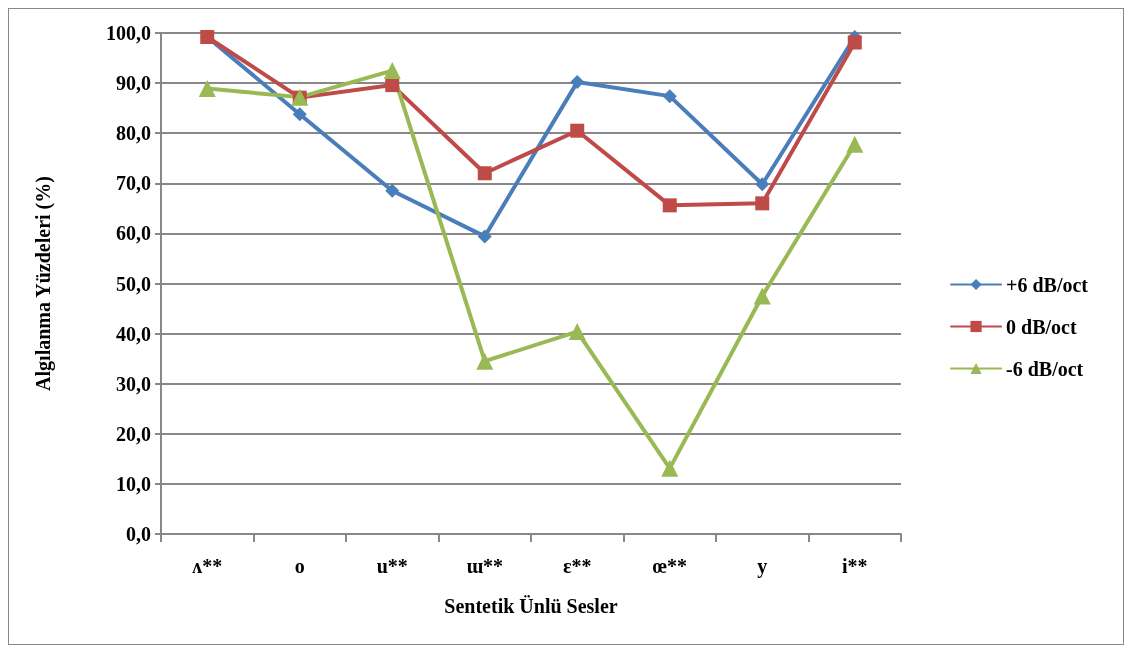 Image resolution: width=1134 pixels, height=655 pixels. Describe the element at coordinates (207, 566) in the screenshot. I see `x-tick-label: ʌ**` at that location.